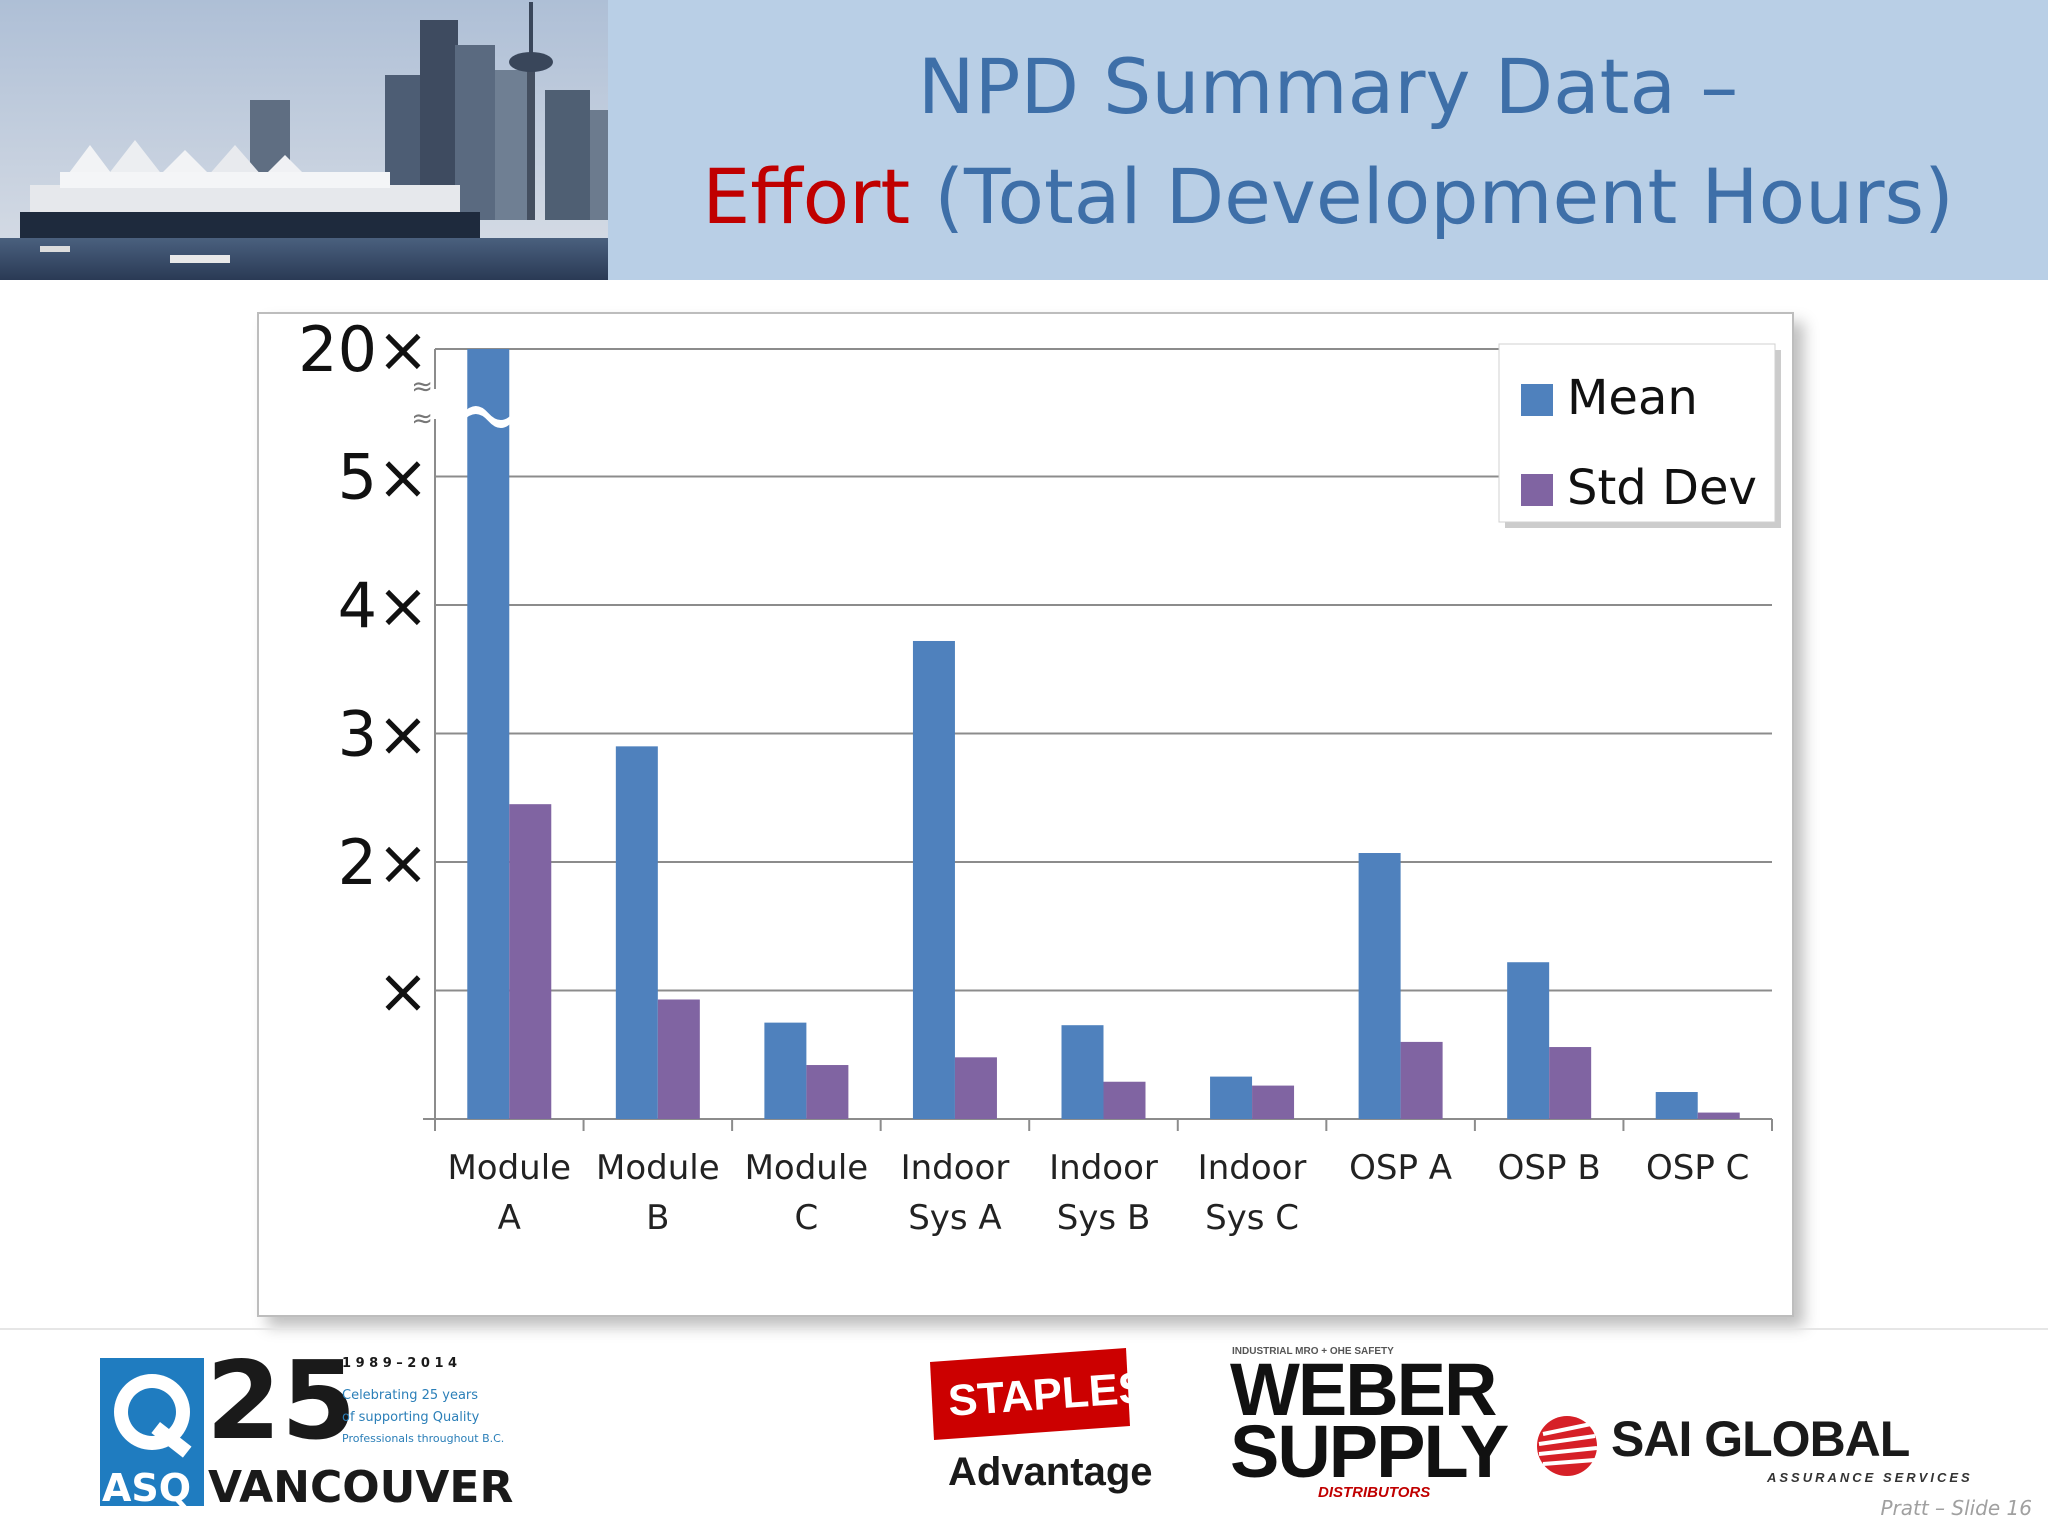  I want to click on x-tick-label: OSP A, so click(1400, 1168).